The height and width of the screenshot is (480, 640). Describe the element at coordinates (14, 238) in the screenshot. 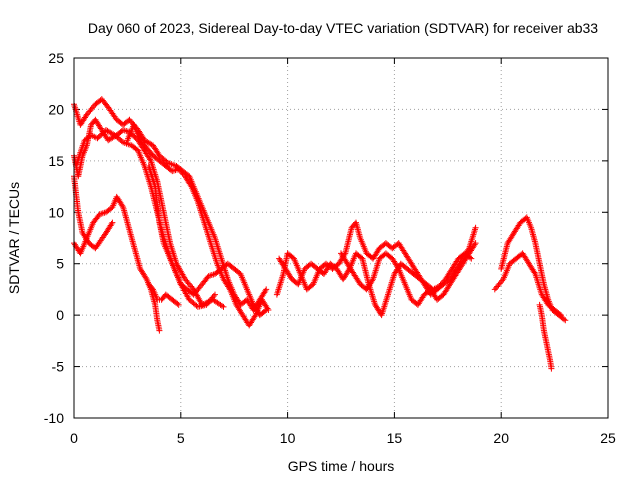

I see `y-axis-title: SDTVAR / TECUs` at that location.